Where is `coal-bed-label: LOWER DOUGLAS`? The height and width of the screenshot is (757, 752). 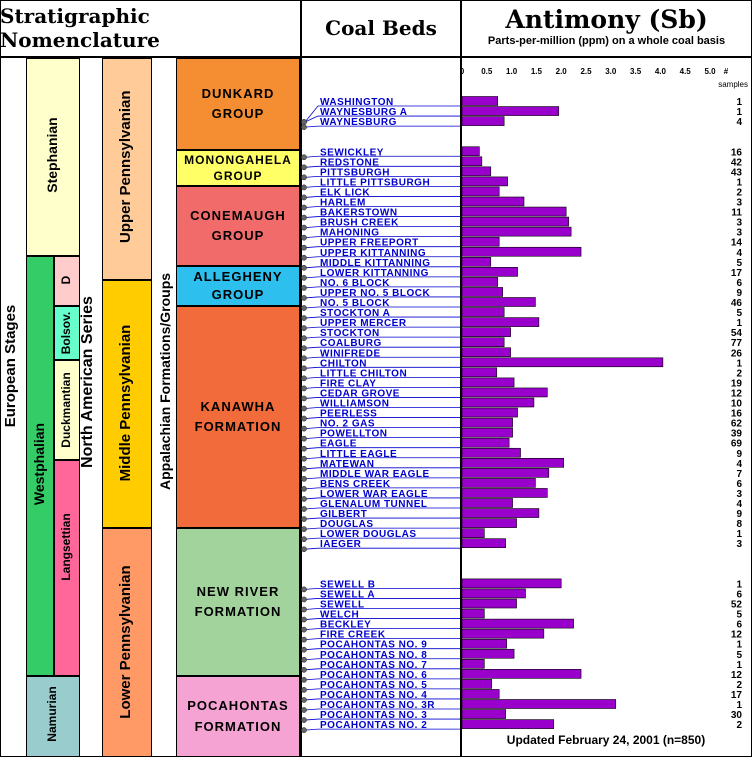
coal-bed-label: LOWER DOUGLAS is located at coordinates (368, 534).